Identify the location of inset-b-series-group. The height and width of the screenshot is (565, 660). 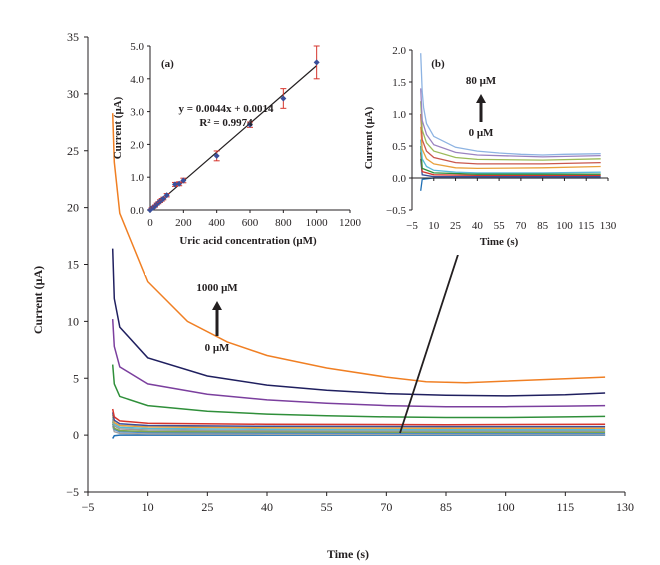
(510, 122).